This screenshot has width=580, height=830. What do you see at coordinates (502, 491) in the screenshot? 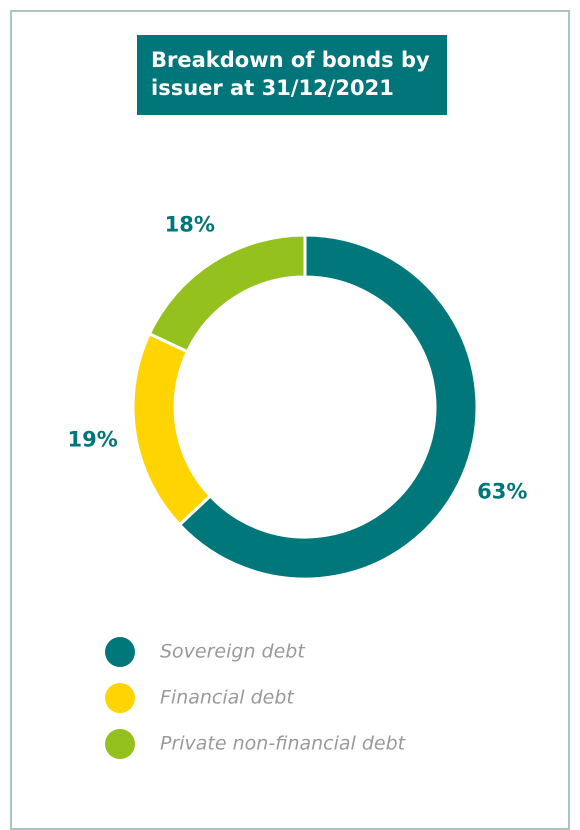
I see `data-label: 63%` at bounding box center [502, 491].